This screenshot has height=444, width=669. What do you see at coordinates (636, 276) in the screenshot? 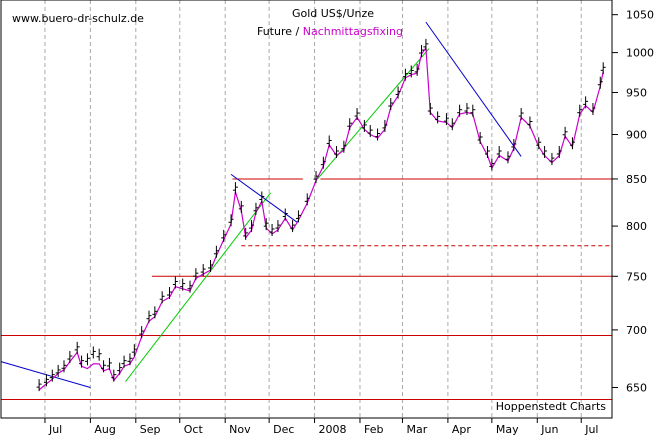
I see `y-tick-label-750: 750` at bounding box center [636, 276].